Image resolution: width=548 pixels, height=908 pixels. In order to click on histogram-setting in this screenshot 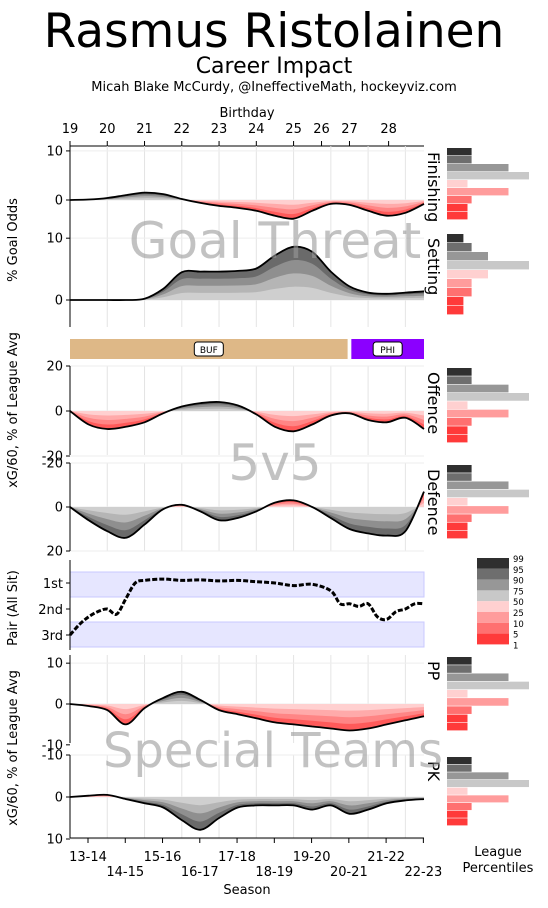, I will do `click(488, 274)`.